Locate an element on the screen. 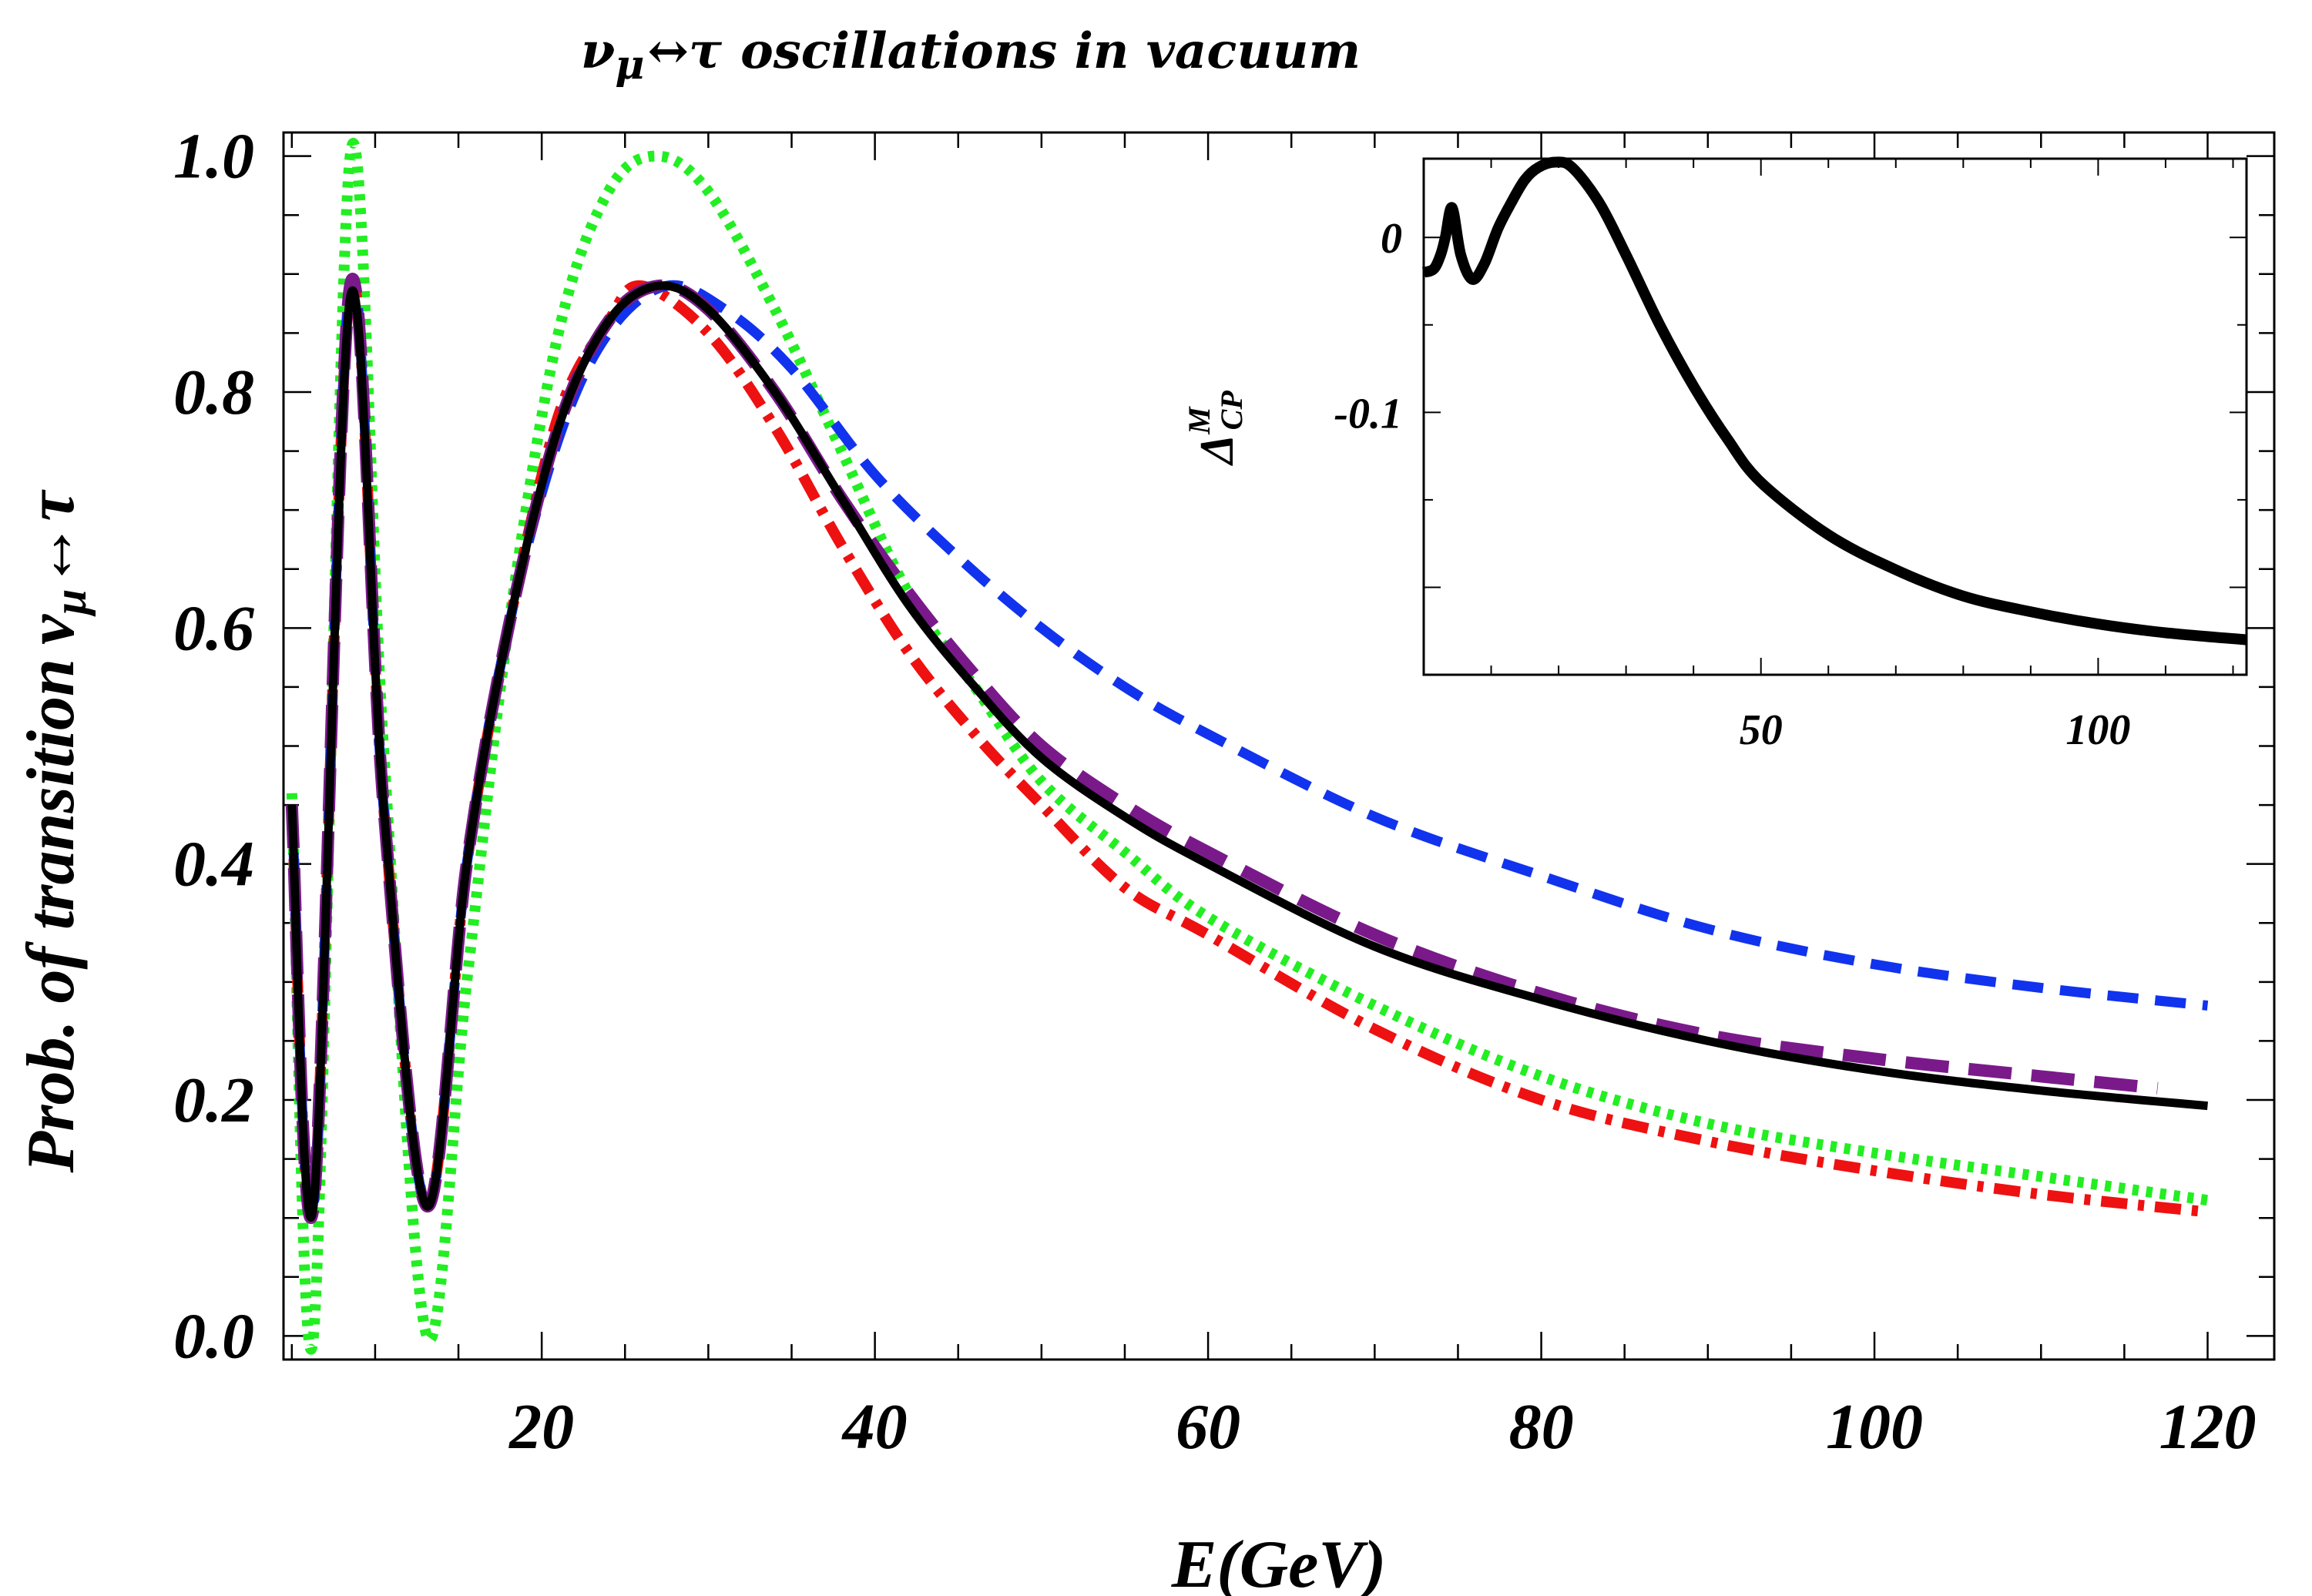 Image resolution: width=2312 pixels, height=1596 pixels. x-axis-label: E(GeV) is located at coordinates (1279, 1562).